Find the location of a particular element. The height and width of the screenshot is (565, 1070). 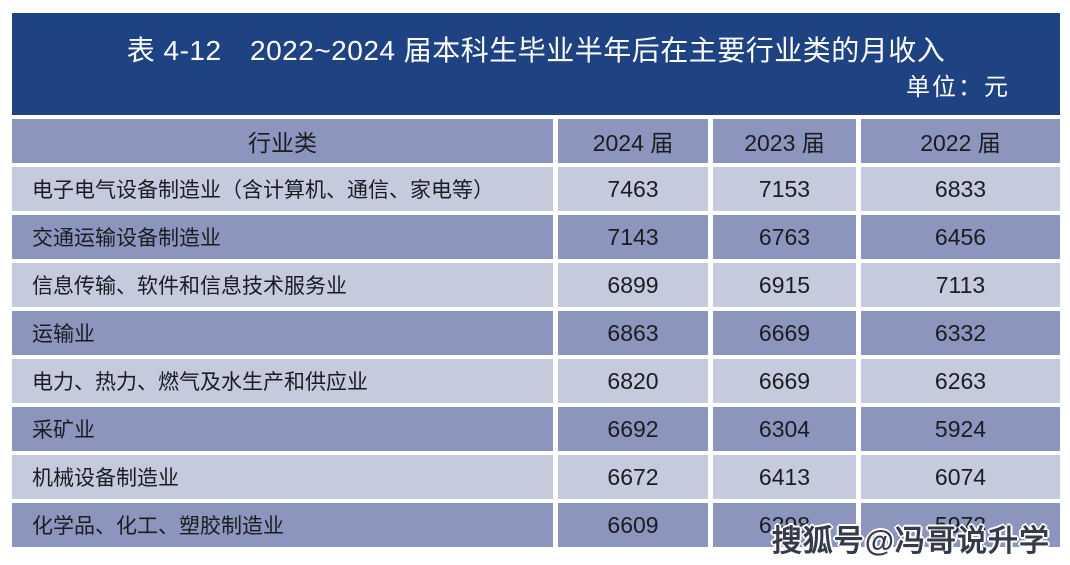

unit-label: 单位：元 is located at coordinates (958, 87).